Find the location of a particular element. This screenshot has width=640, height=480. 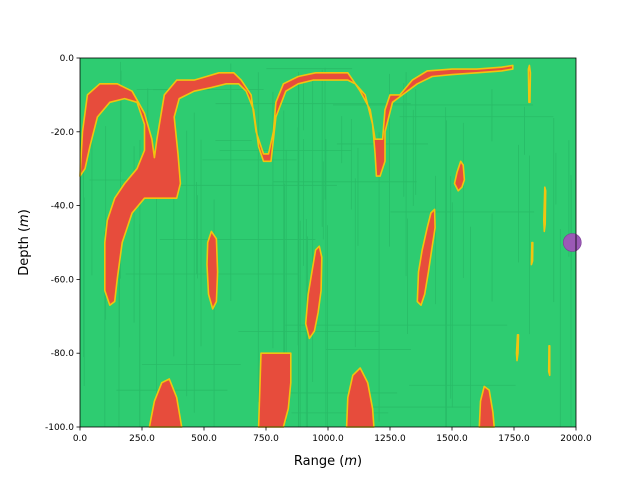

region-bottom-b is located at coordinates (274, 390).